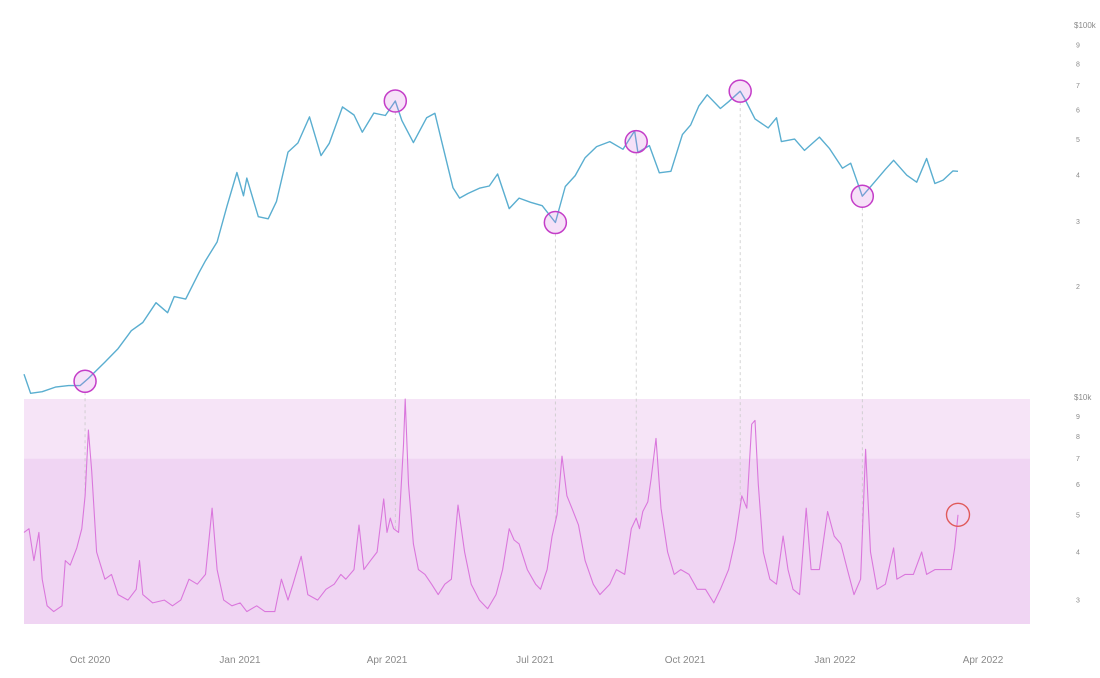  What do you see at coordinates (1078, 459) in the screenshot?
I see `indicator-y-tick-label: 7` at bounding box center [1078, 459].